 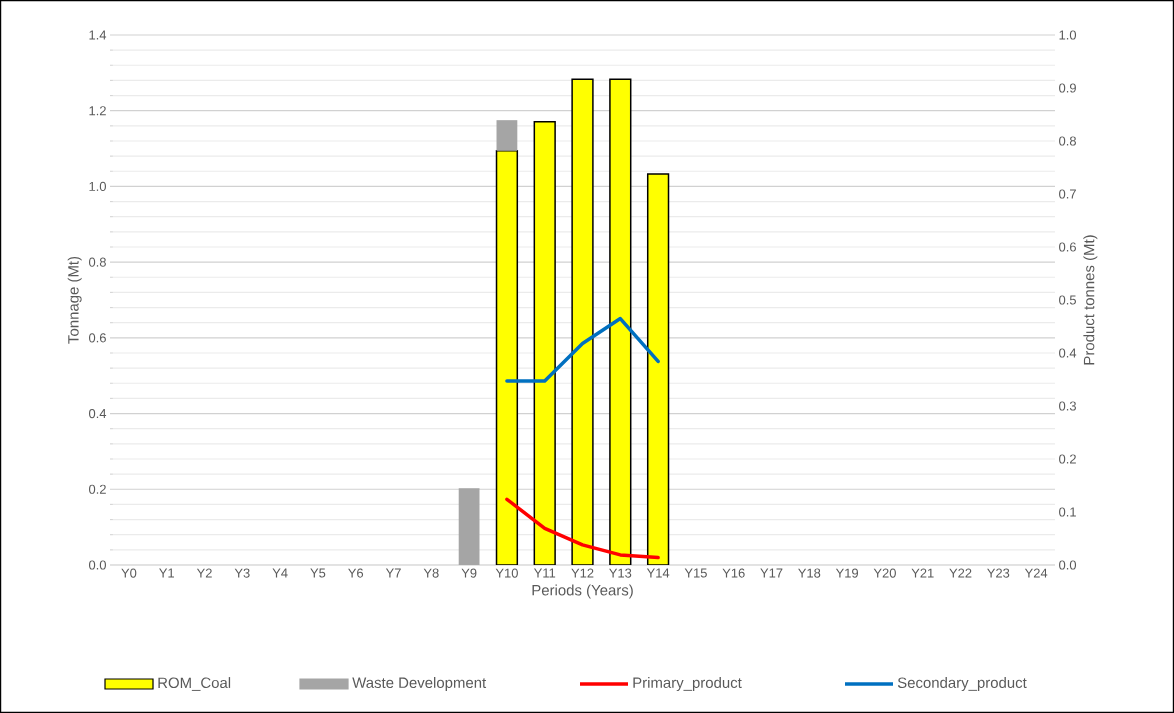 I want to click on x-tick-label: Y14, so click(x=658, y=573).